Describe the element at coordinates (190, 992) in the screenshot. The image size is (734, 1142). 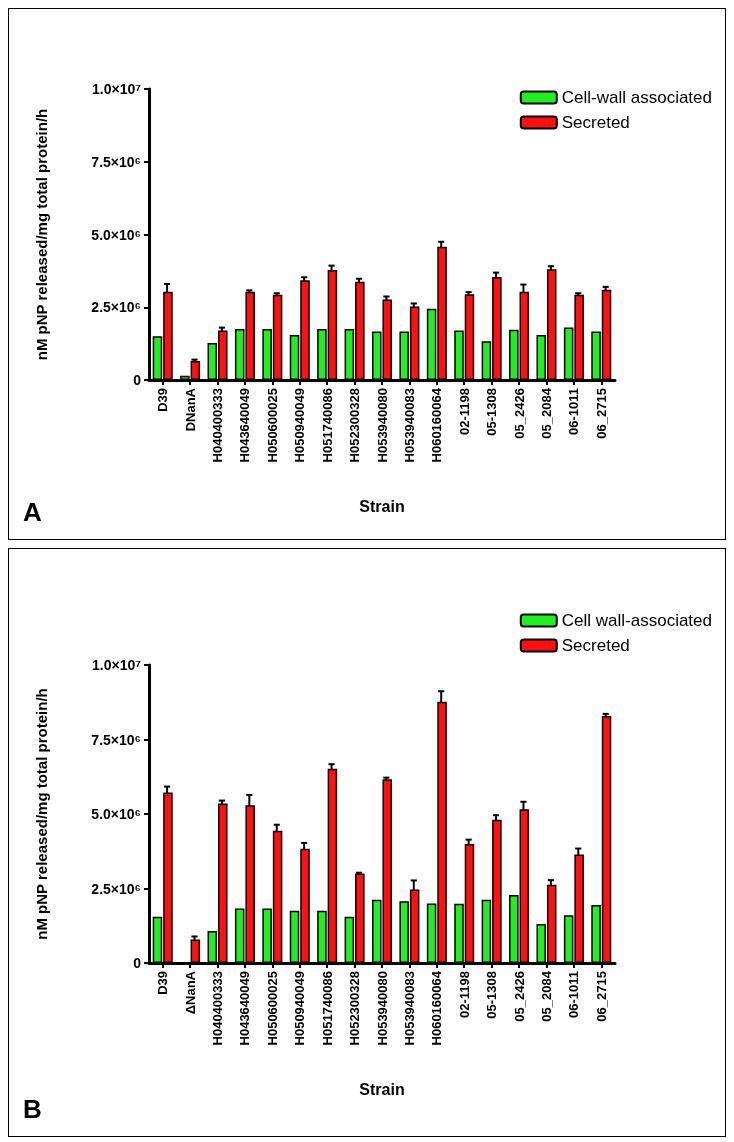
I see `x-tick-label: ΔNanA` at that location.